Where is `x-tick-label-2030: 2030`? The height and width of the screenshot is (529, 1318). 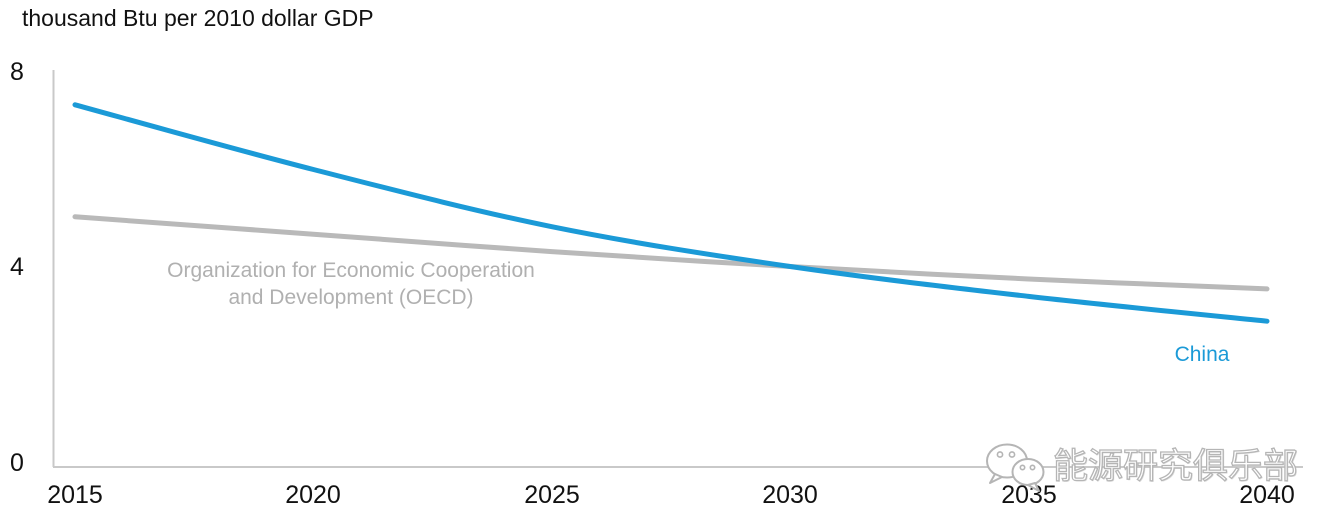
x-tick-label-2030: 2030 is located at coordinates (790, 495).